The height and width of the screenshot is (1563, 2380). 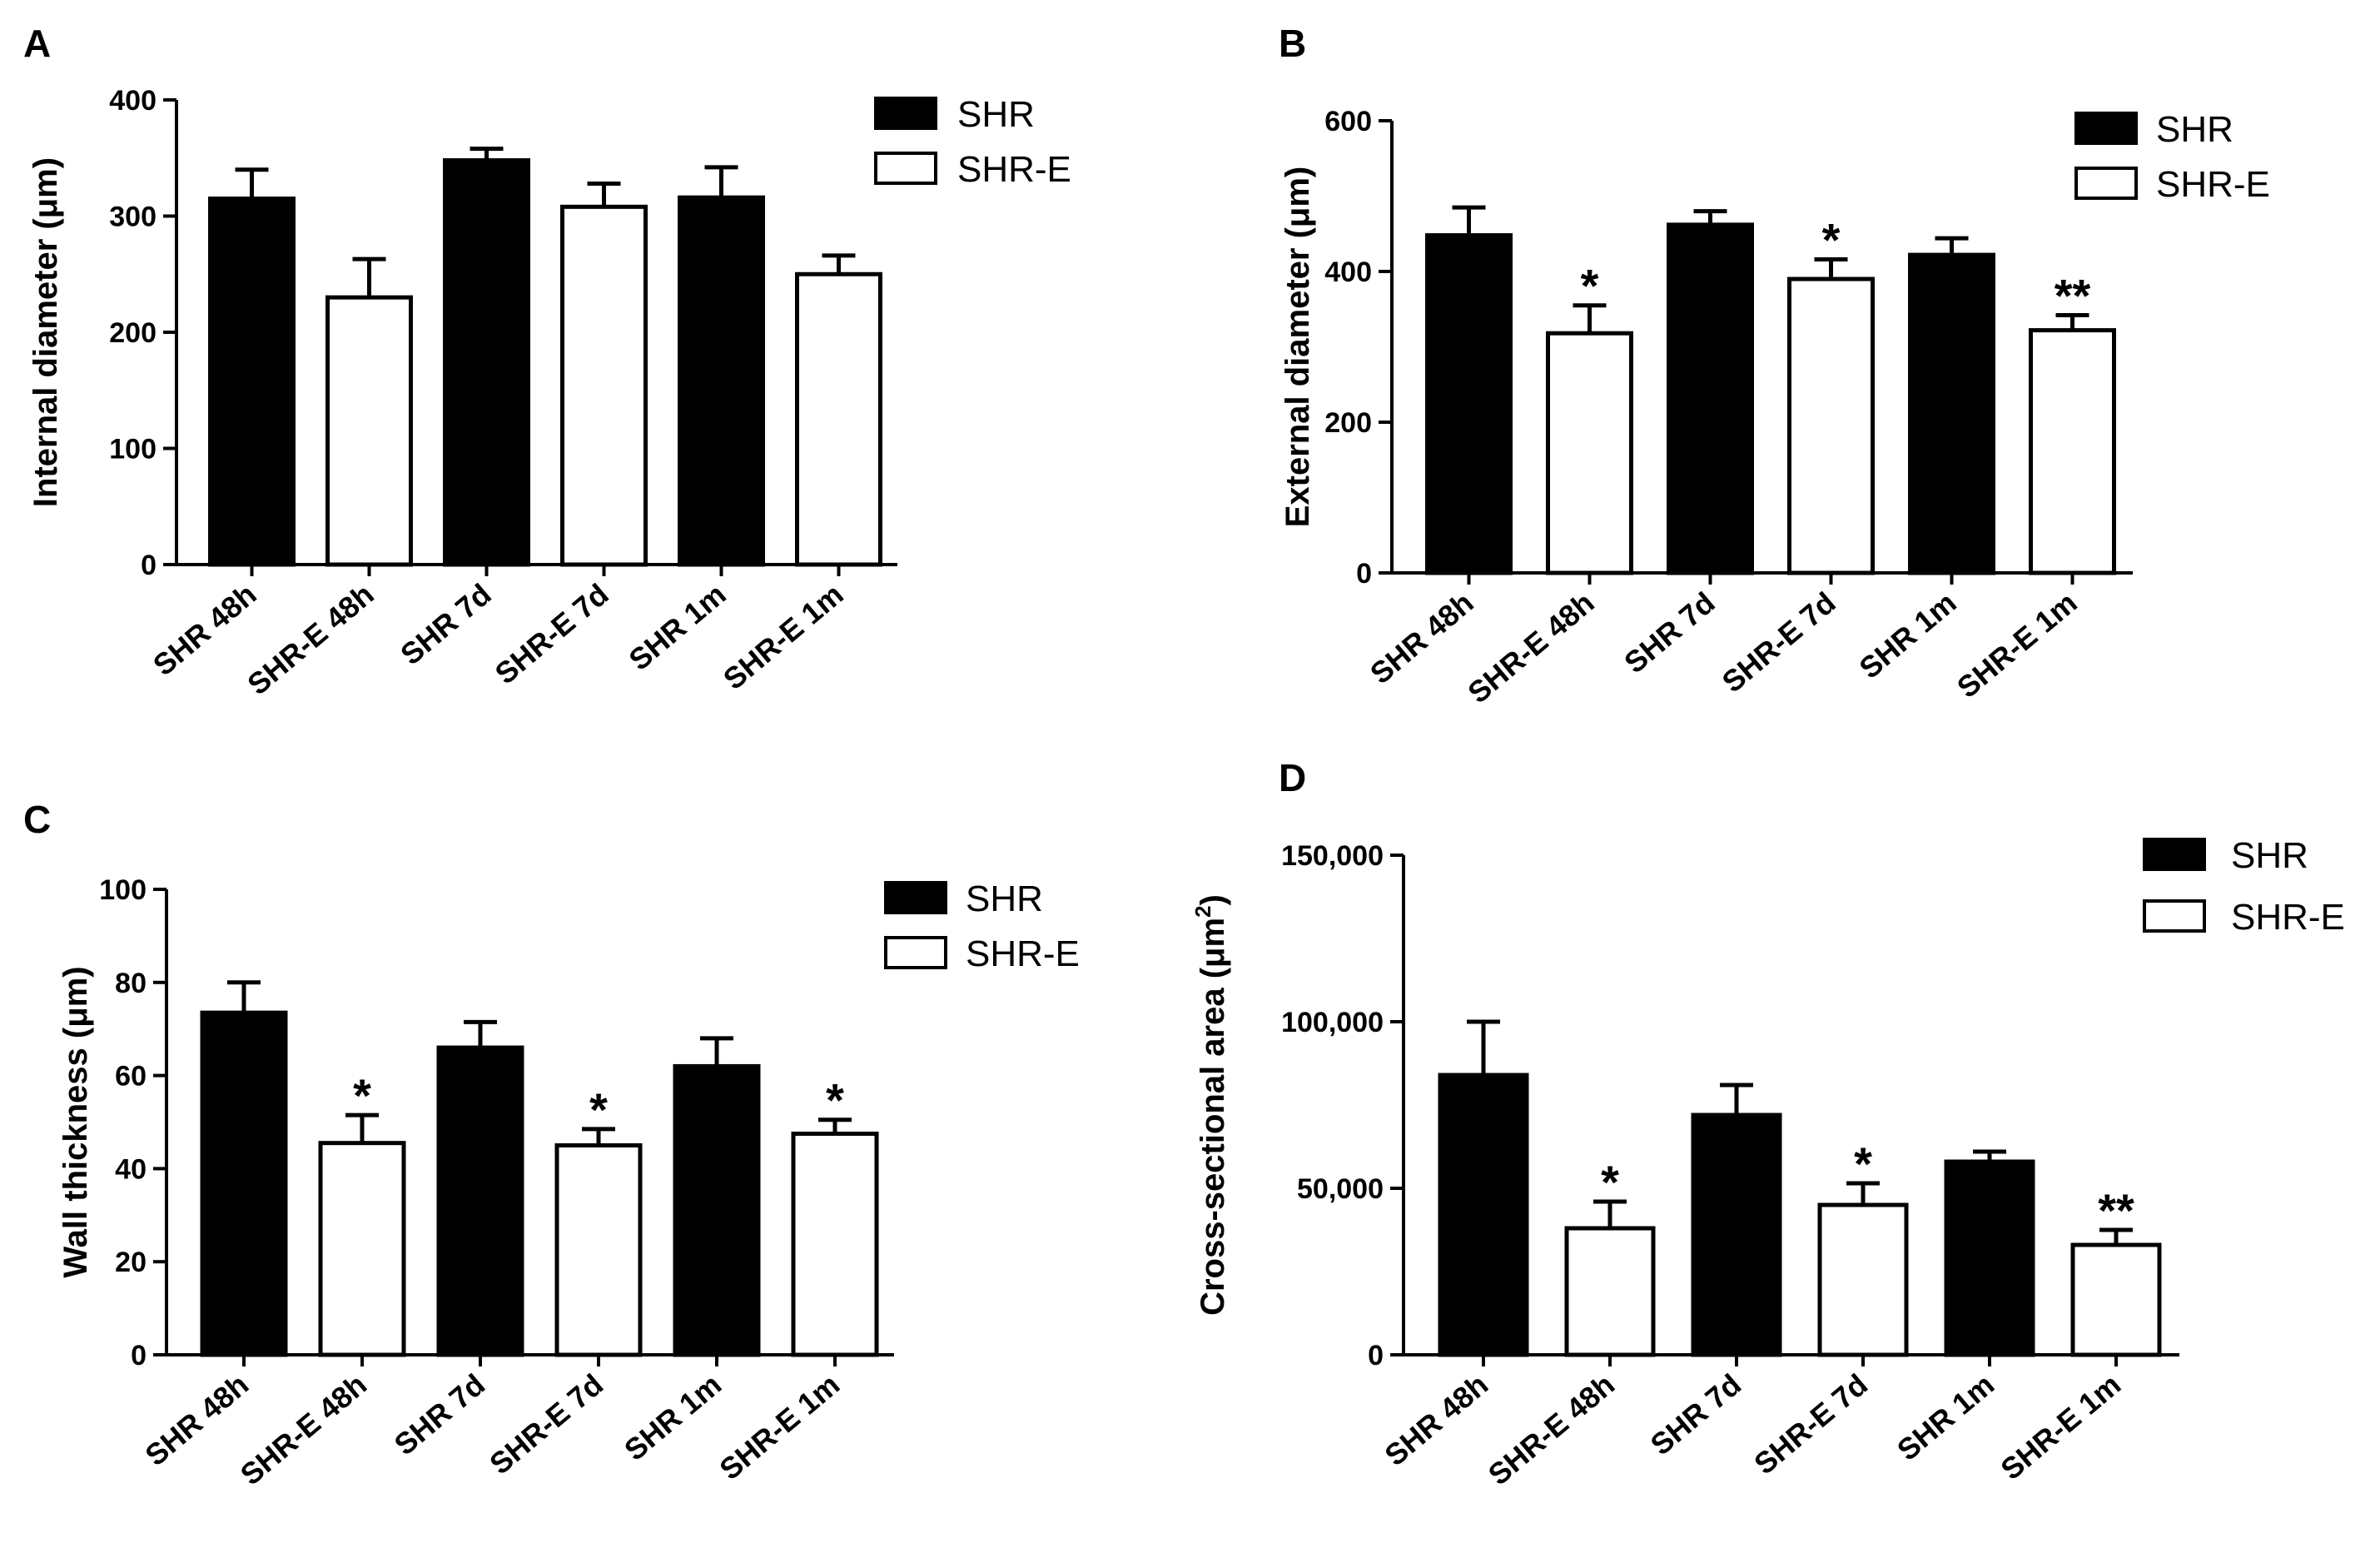 What do you see at coordinates (131, 1077) in the screenshot?
I see `y-tick-label: 60` at bounding box center [131, 1077].